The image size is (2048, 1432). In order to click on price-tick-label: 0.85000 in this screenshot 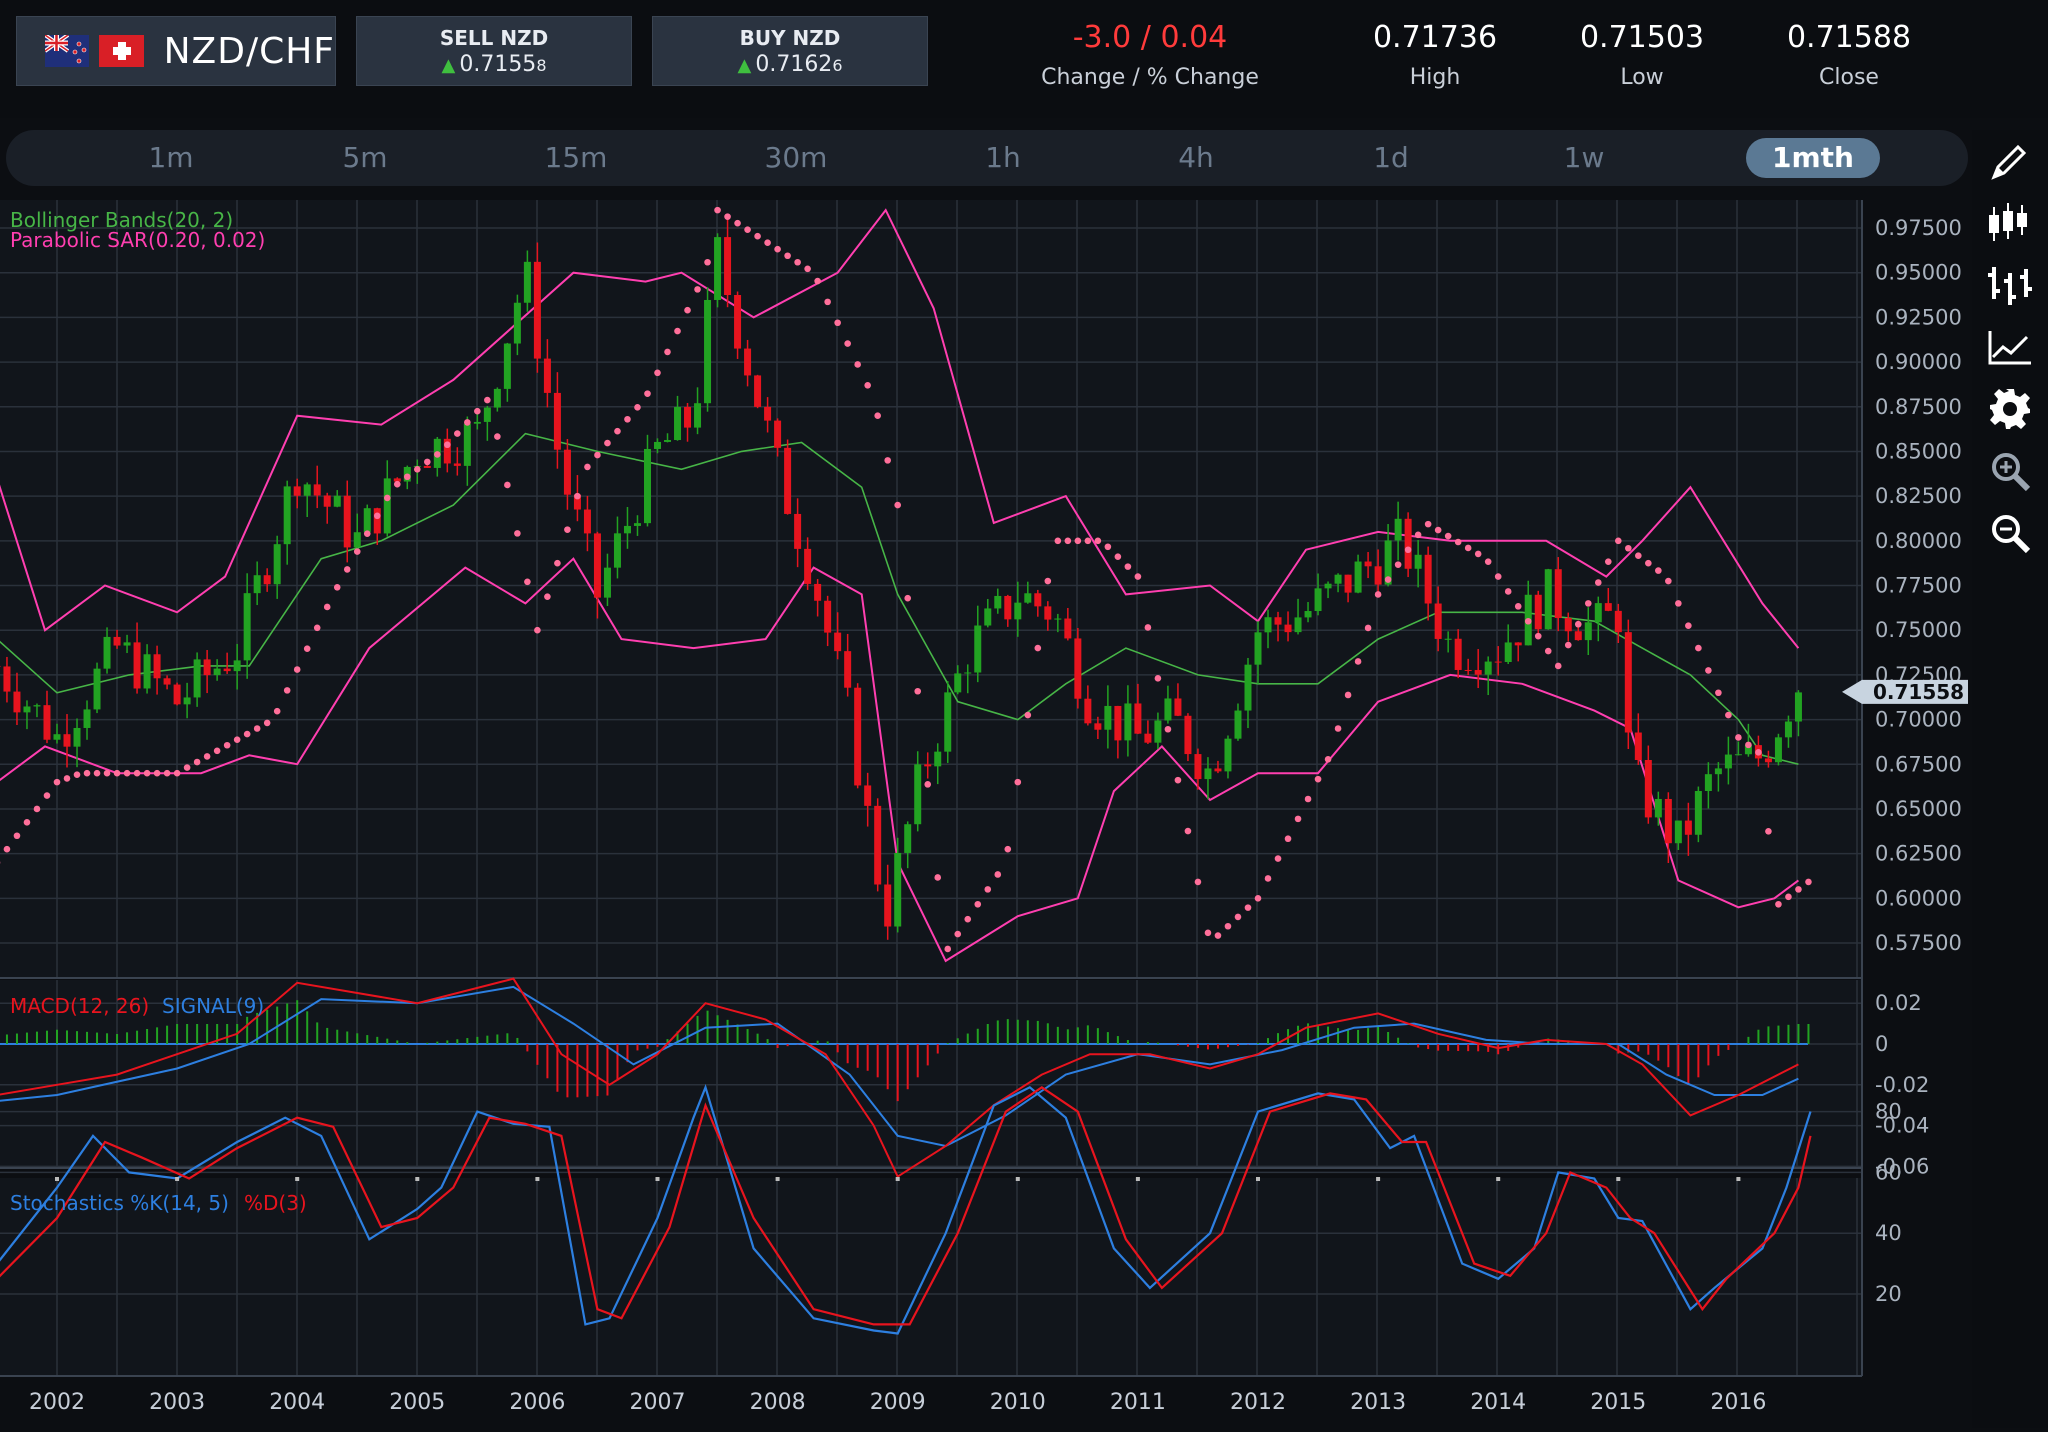, I will do `click(1918, 451)`.